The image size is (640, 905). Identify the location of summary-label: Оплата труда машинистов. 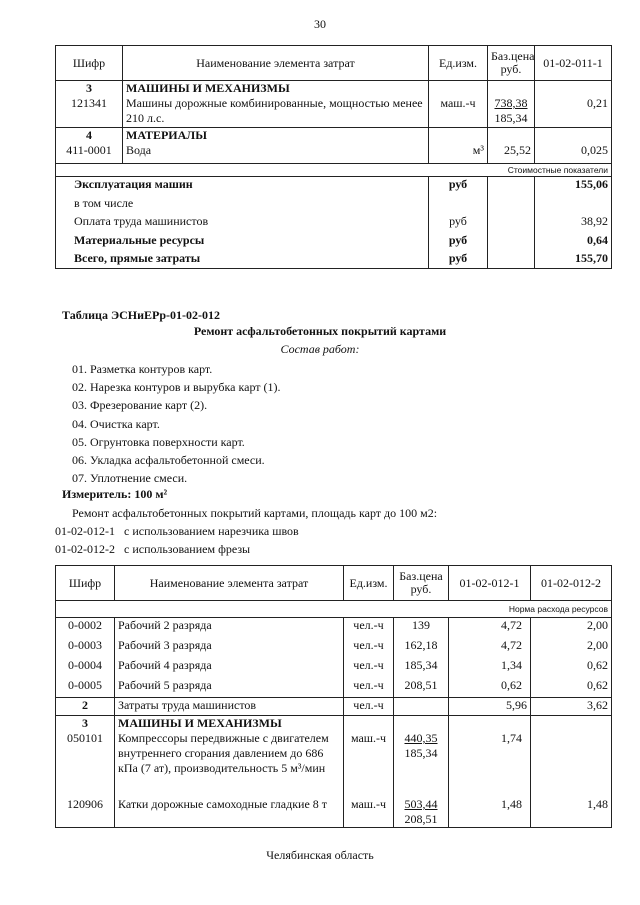
(242, 223).